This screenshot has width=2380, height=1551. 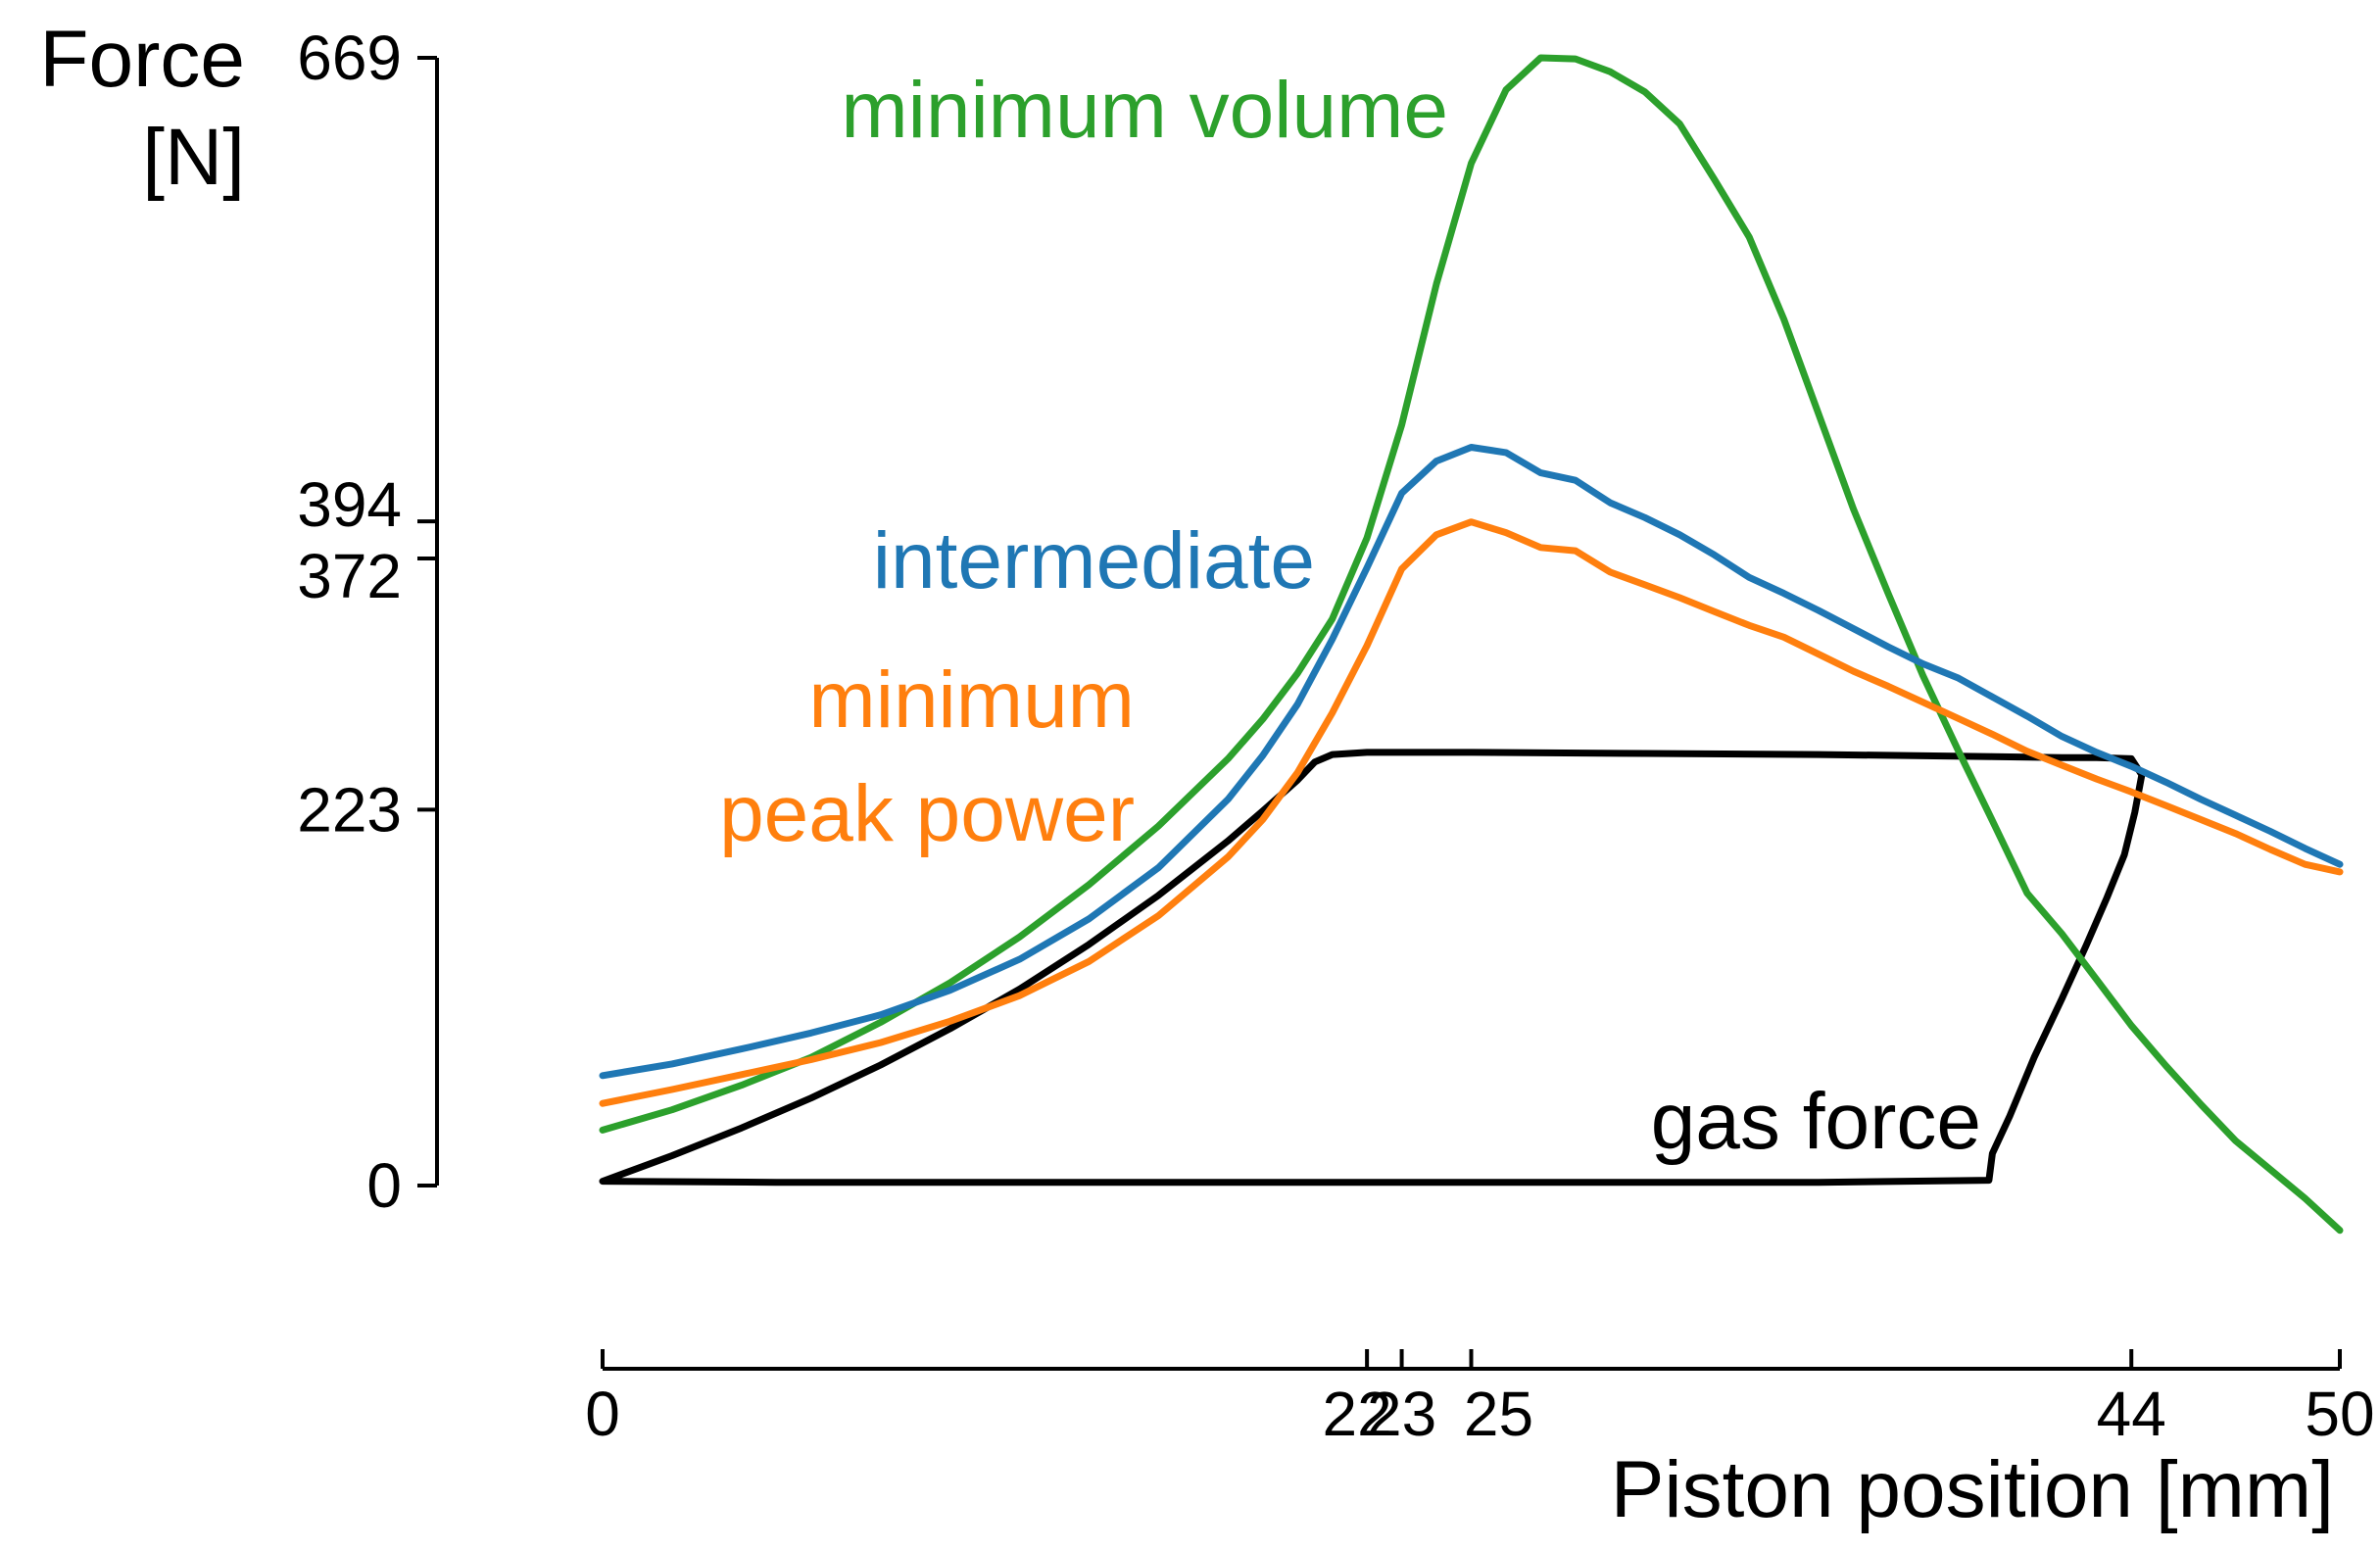 I want to click on x-tick-label: 0, so click(x=602, y=1414).